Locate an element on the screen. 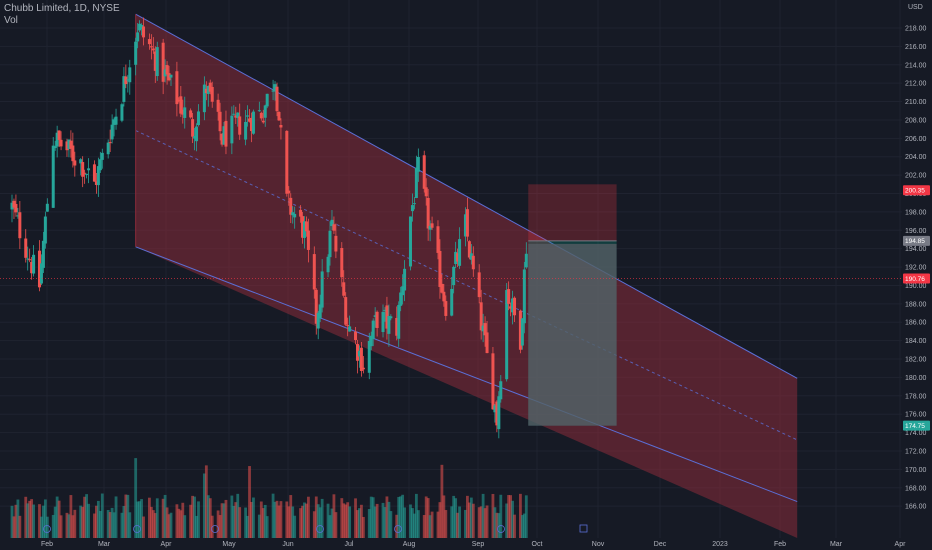  price-tick-5: 208.00 is located at coordinates (916, 120).